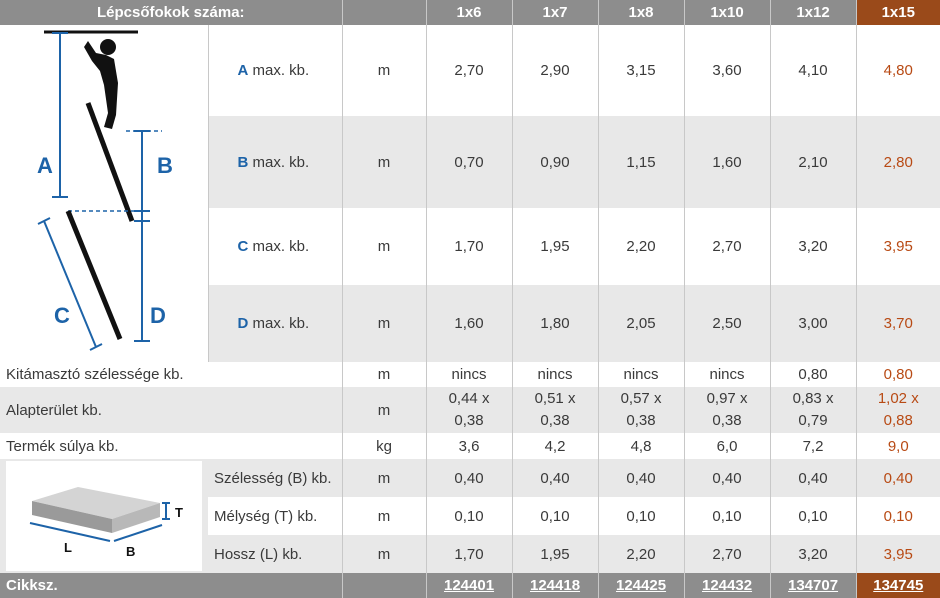 This screenshot has height=598, width=940. What do you see at coordinates (106, 523) in the screenshot?
I see `package-box-diagram: T L B` at bounding box center [106, 523].